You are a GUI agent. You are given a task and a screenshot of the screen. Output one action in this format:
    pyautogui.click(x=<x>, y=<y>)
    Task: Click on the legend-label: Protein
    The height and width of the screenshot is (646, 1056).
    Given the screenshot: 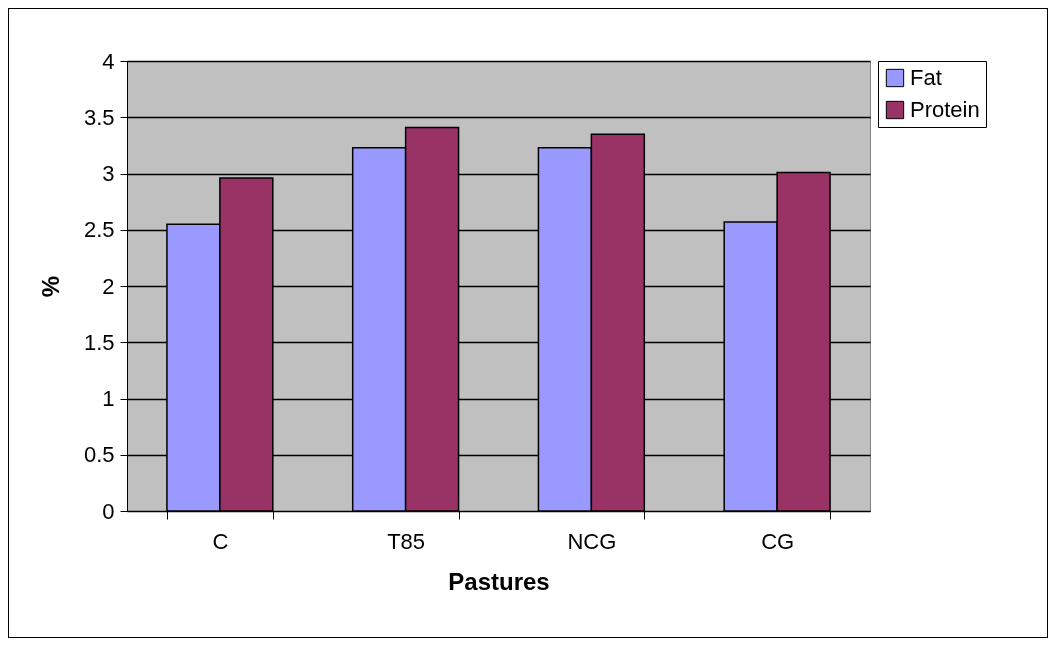 What is the action you would take?
    pyautogui.click(x=945, y=109)
    